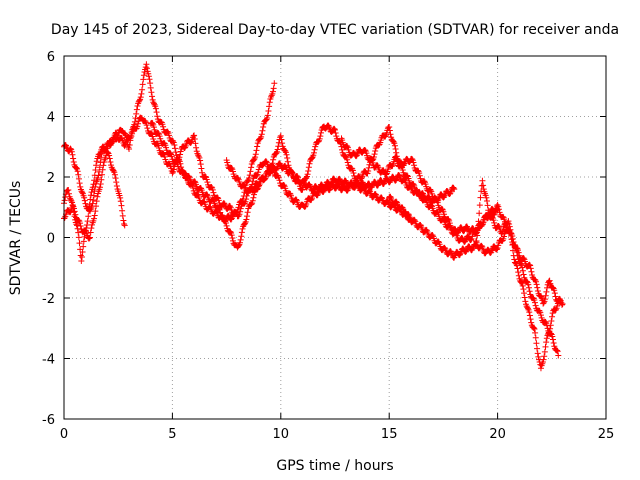 The height and width of the screenshot is (480, 640). Describe the element at coordinates (51, 57) in the screenshot. I see `y-tick-label: 6` at that location.